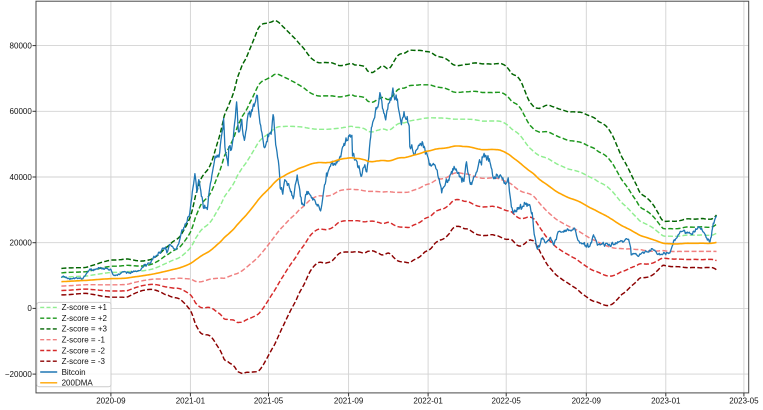 The image size is (763, 410). Describe the element at coordinates (78, 383) in the screenshot. I see `svg-text: 200DMA` at that location.